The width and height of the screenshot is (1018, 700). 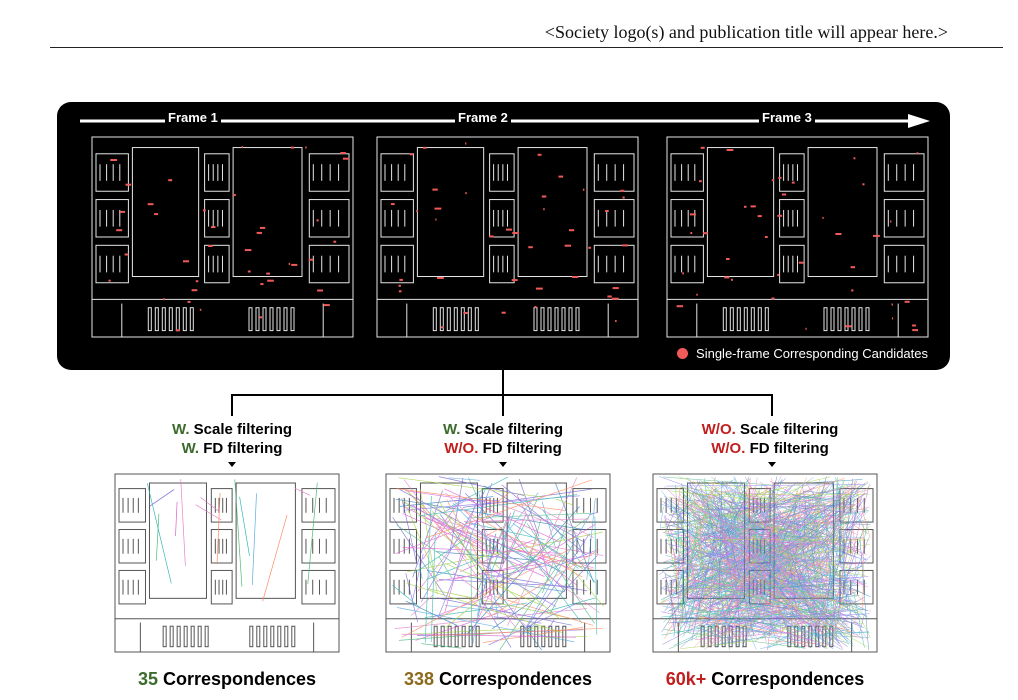 I want to click on count-value: 35, so click(x=147, y=679).